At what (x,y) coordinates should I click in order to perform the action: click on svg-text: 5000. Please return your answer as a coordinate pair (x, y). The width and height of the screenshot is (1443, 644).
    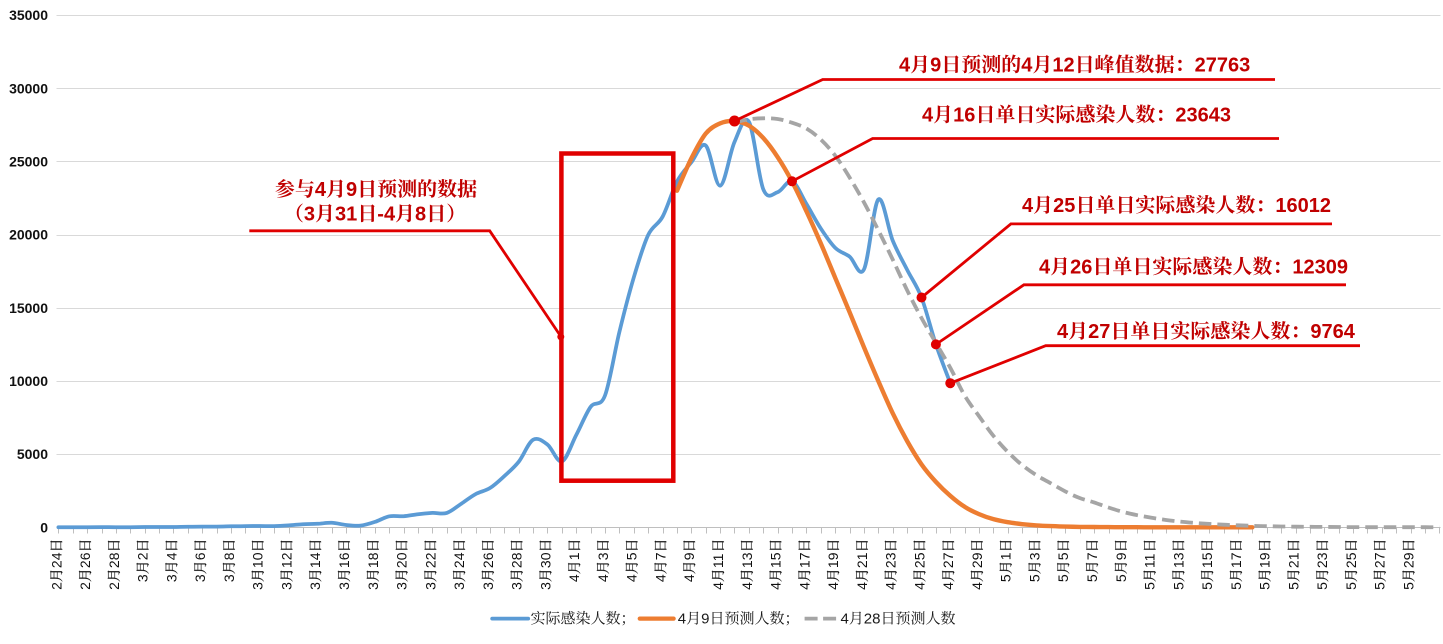
    Looking at the image, I should click on (32, 454).